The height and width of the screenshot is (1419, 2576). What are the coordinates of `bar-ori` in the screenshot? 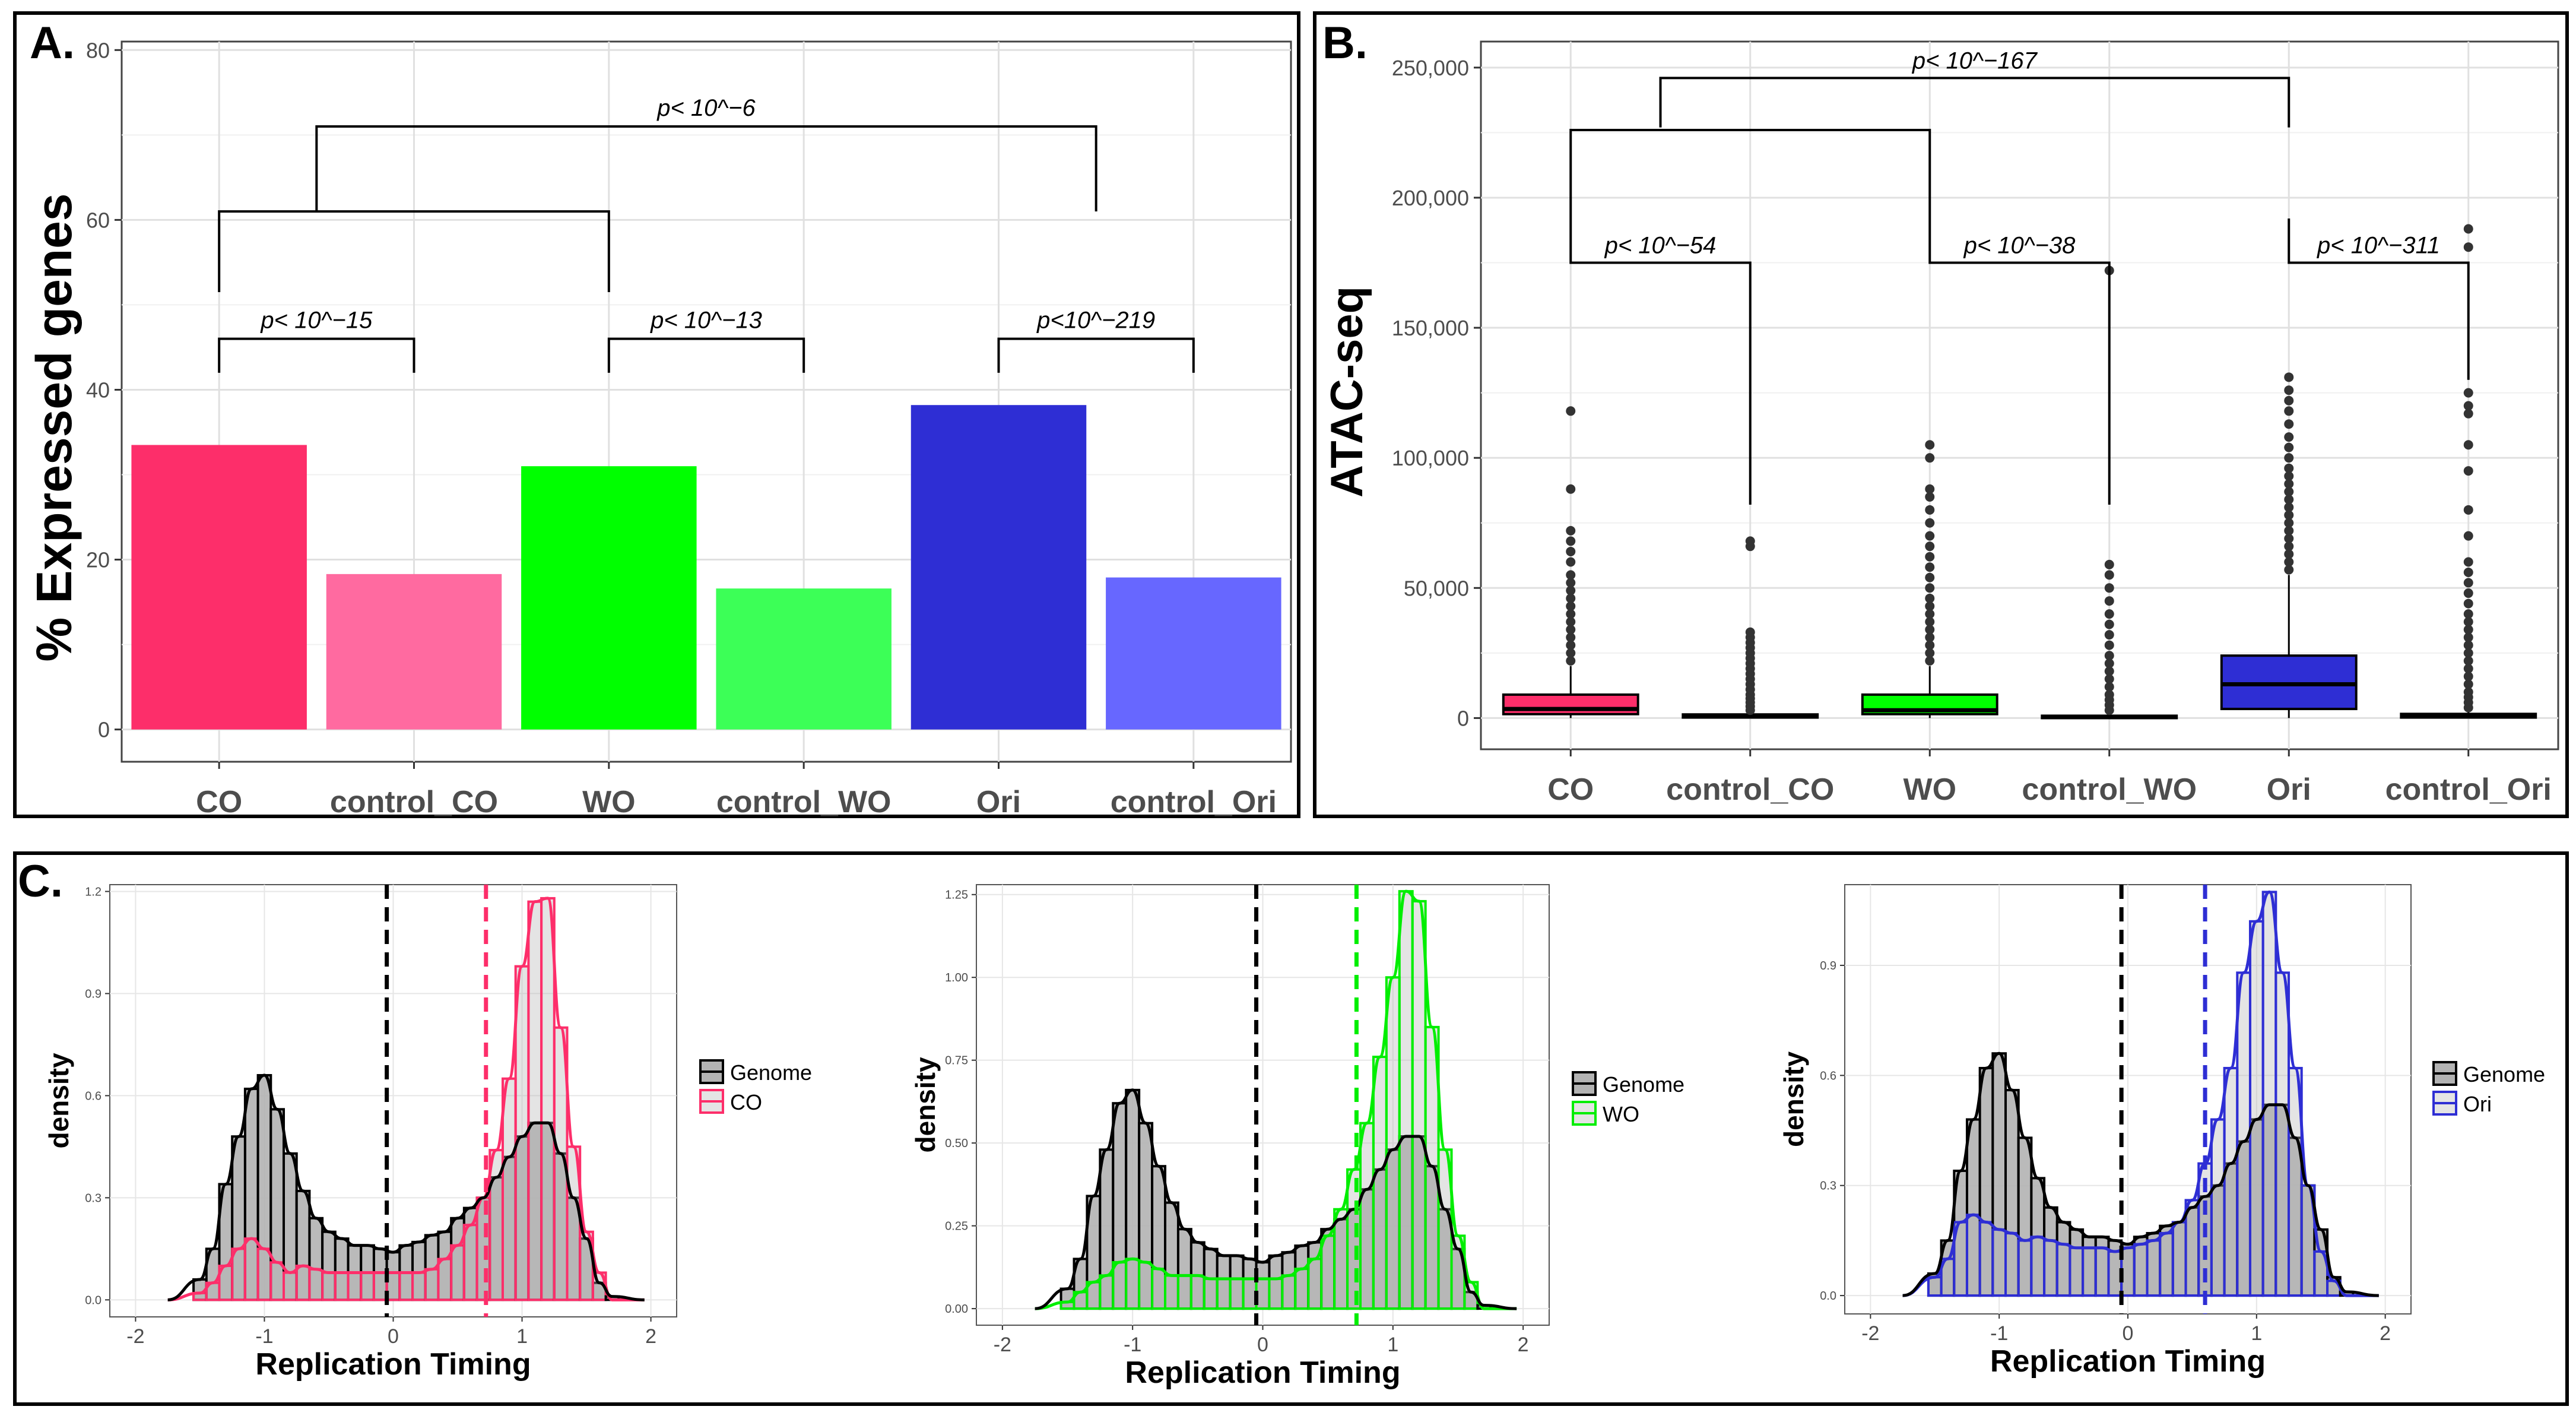 It's located at (999, 567).